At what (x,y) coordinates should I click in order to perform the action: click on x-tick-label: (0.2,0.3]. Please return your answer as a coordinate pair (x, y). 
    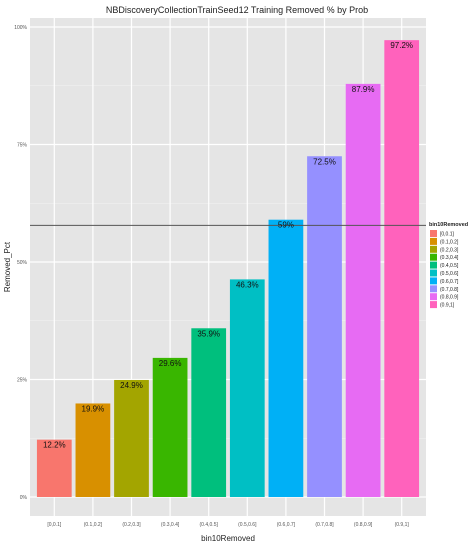
    Looking at the image, I should click on (131, 525).